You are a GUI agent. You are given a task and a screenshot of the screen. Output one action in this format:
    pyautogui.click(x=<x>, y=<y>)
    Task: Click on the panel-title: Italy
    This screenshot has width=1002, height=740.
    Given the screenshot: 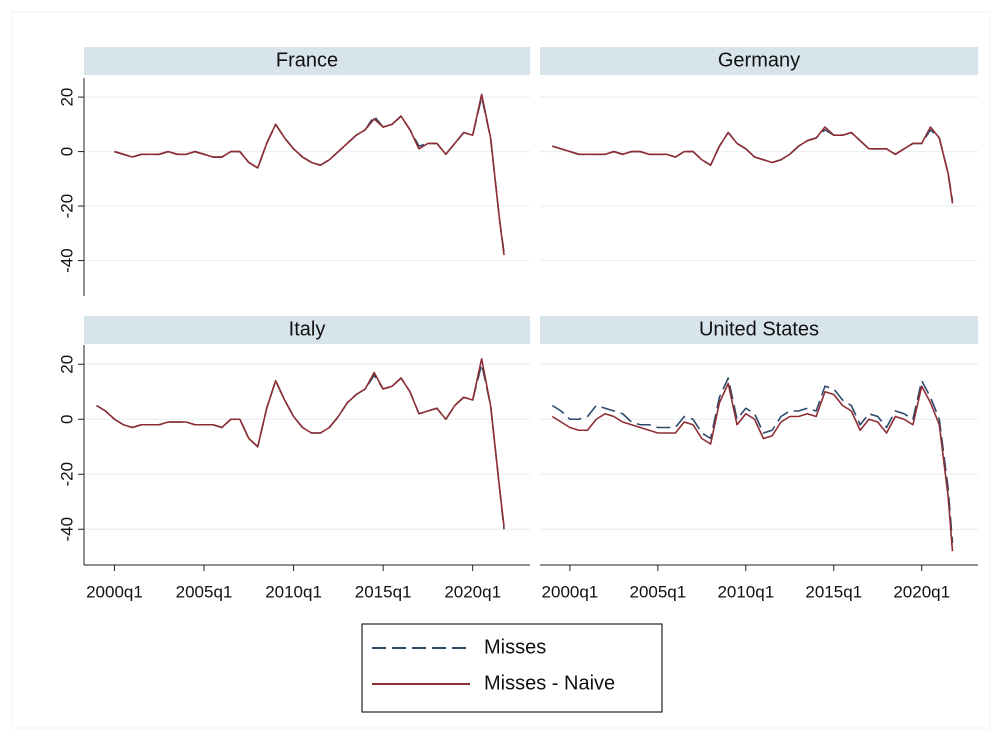 What is the action you would take?
    pyautogui.click(x=307, y=329)
    